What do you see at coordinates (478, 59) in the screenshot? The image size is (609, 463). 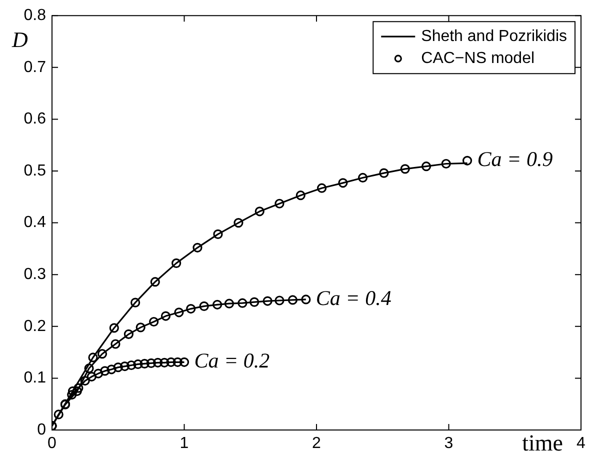 I see `legend-label: CAC−NS model` at bounding box center [478, 59].